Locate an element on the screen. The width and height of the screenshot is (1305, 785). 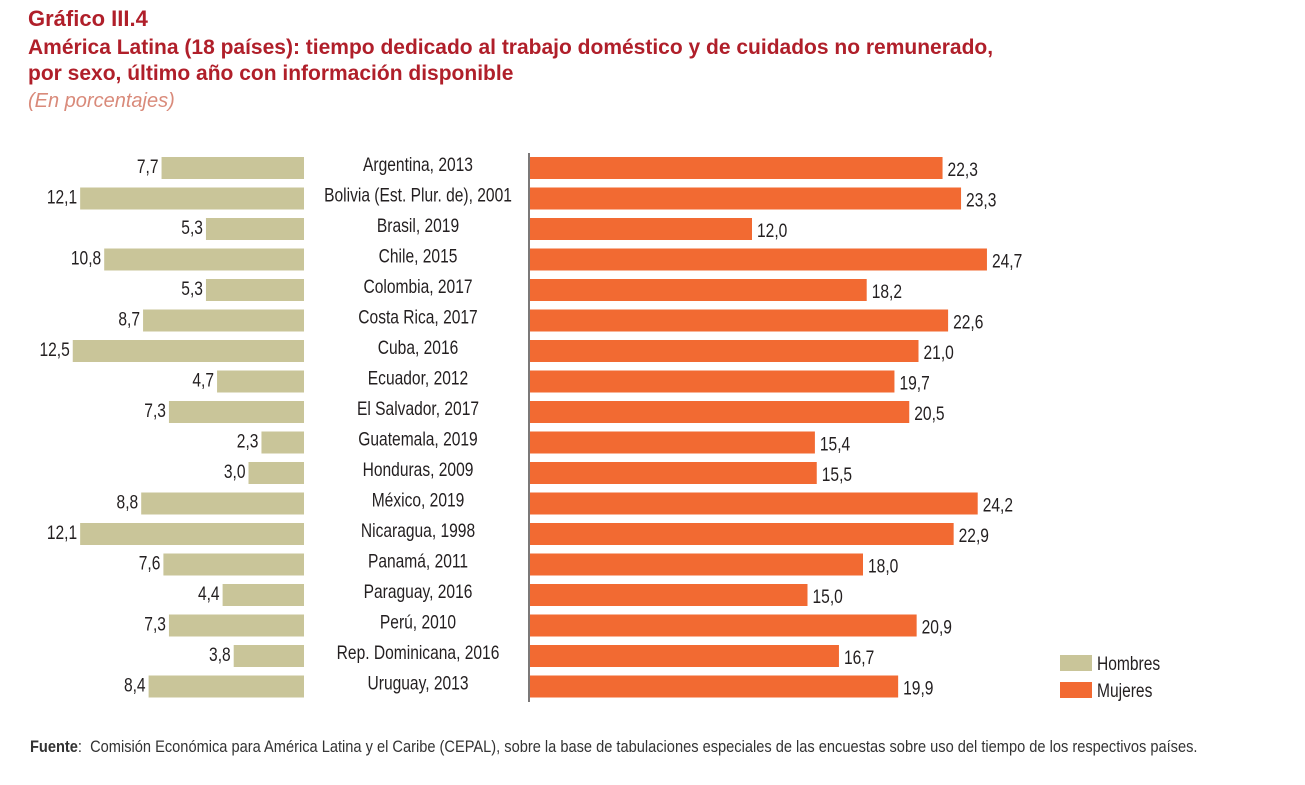
value-label-hombres: 2,3 is located at coordinates (248, 441).